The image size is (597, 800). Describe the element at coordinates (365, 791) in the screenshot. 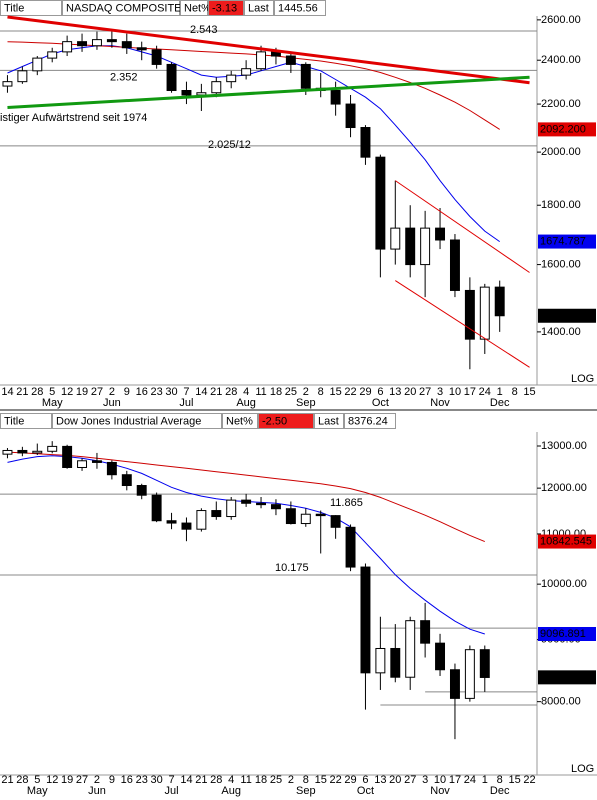

I see `month-label: Oct` at that location.